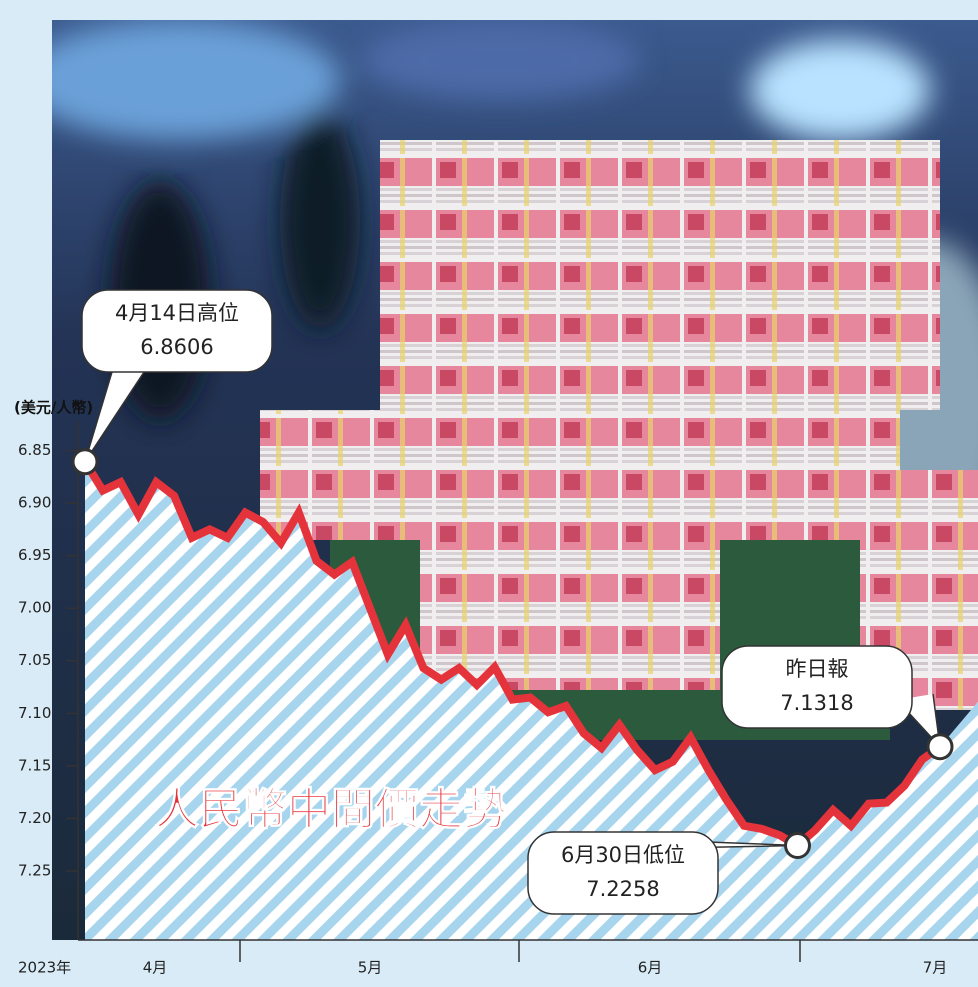  I want to click on chart-title: 人民幣中間價走勢, so click(331, 809).